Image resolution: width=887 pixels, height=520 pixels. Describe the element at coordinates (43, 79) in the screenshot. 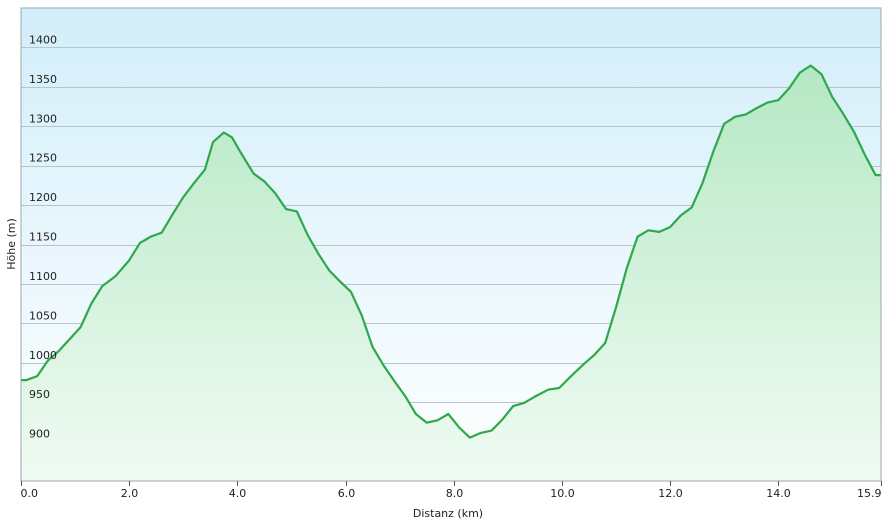

I see `y-tick-label: 1350` at that location.